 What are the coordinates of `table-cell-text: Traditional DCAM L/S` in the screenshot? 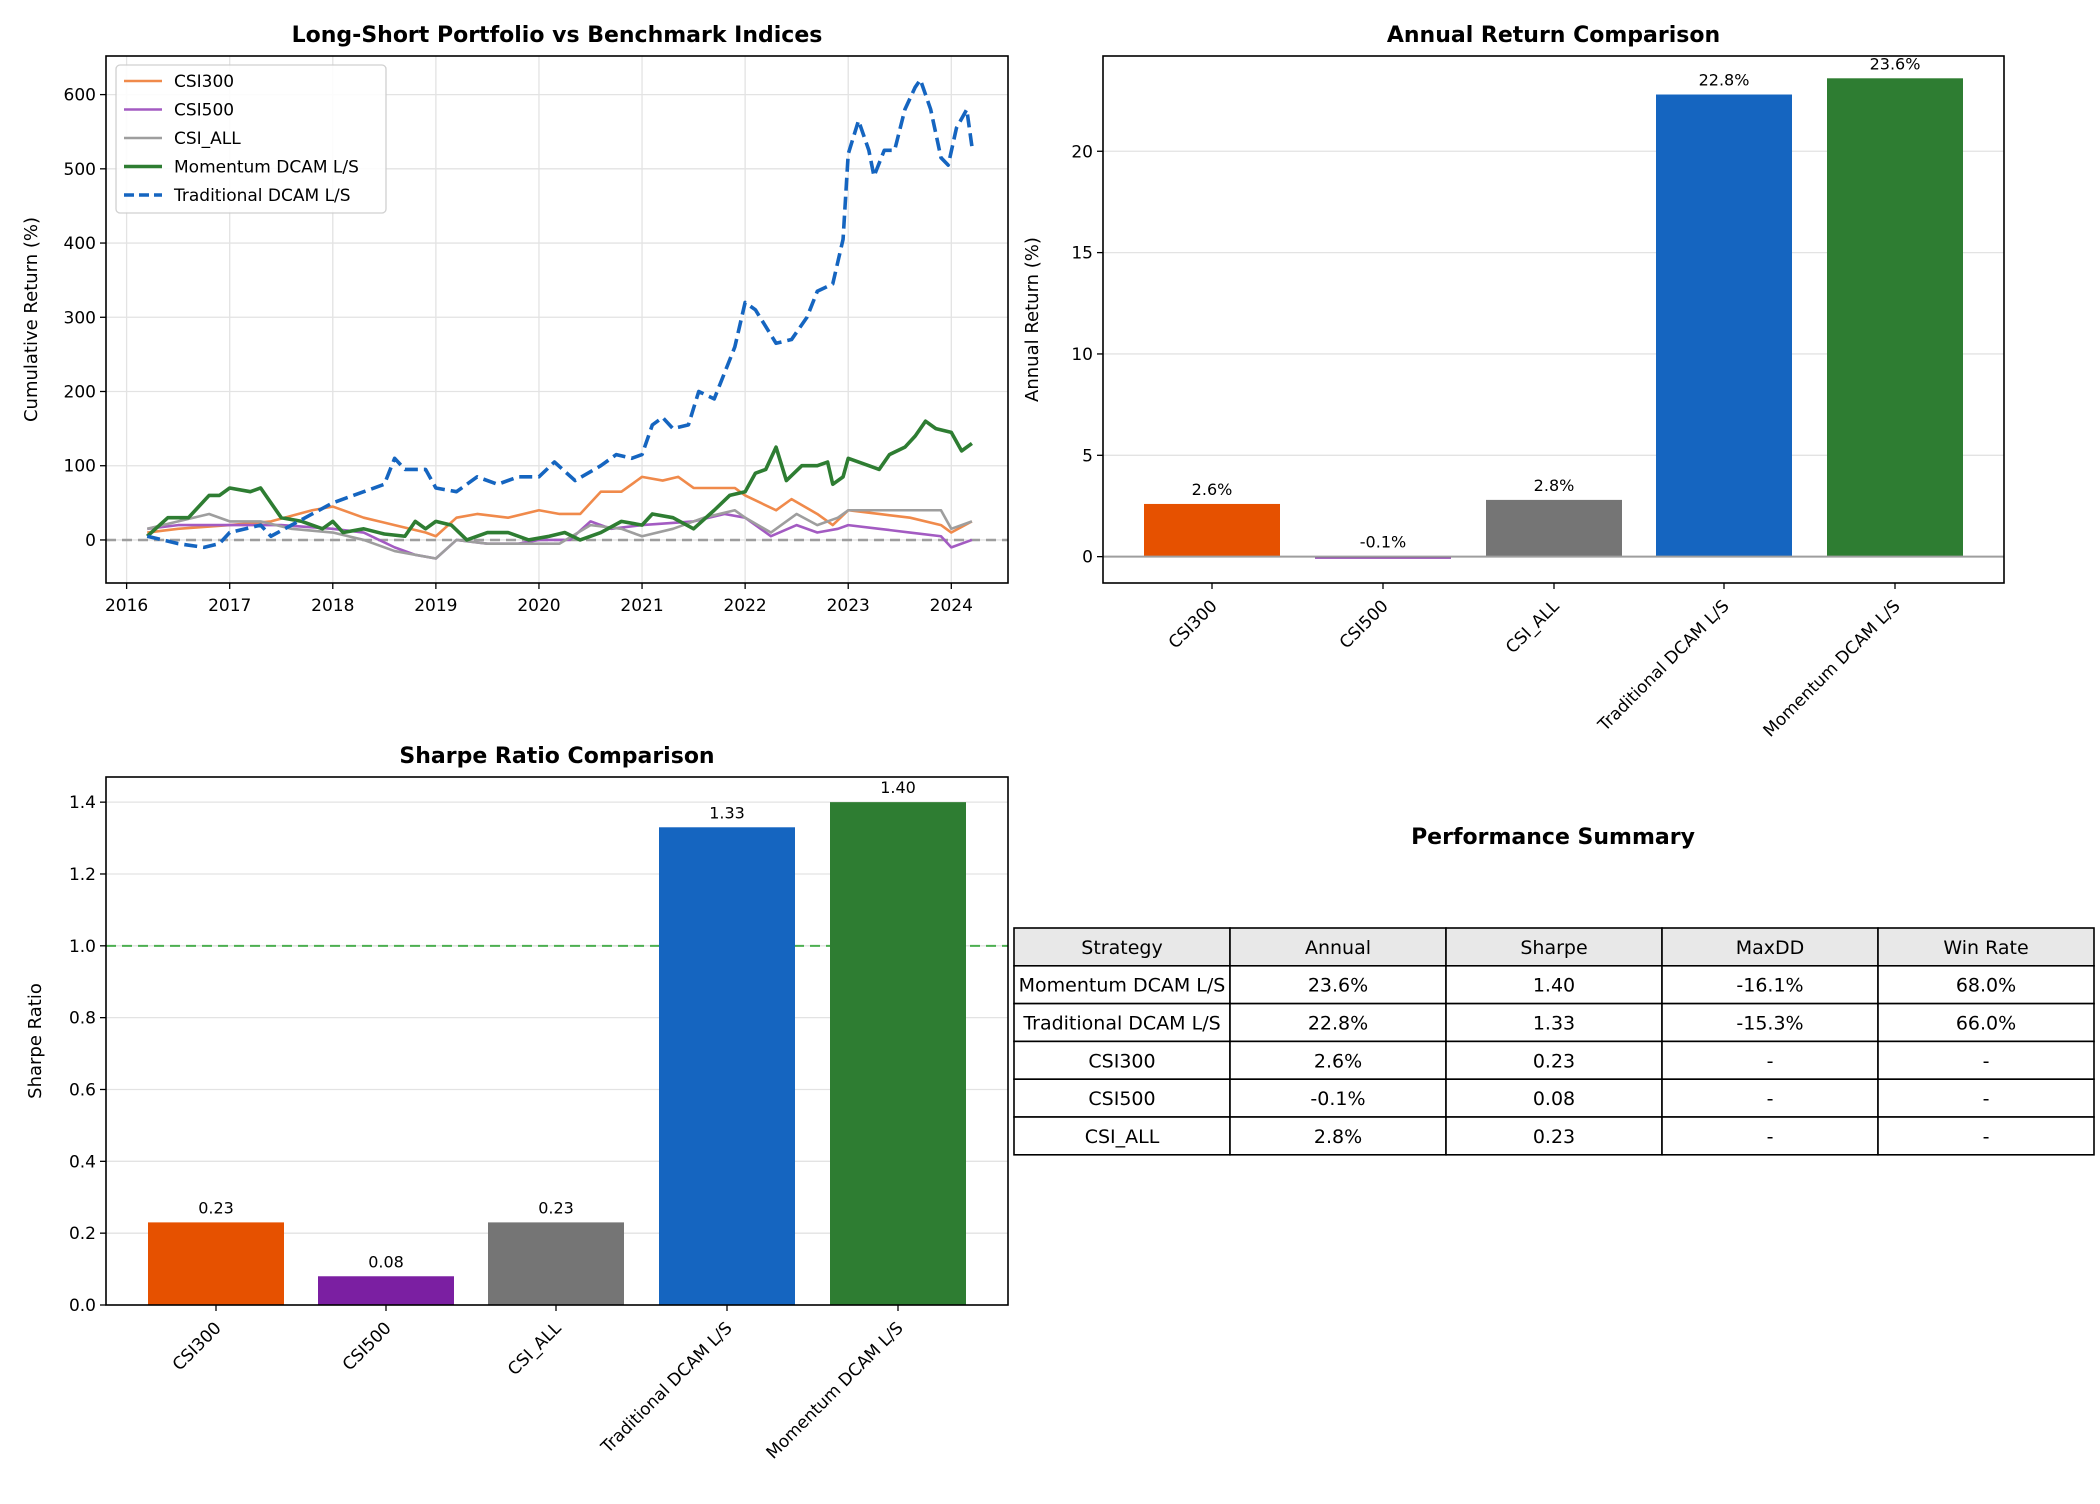 It's located at (1121, 1024).